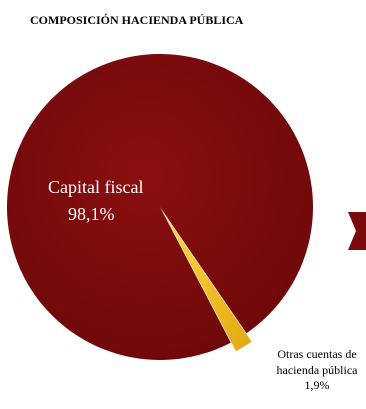 The image size is (366, 409). What do you see at coordinates (318, 370) in the screenshot?
I see `slice-label-otras-line2: hacienda pública` at bounding box center [318, 370].